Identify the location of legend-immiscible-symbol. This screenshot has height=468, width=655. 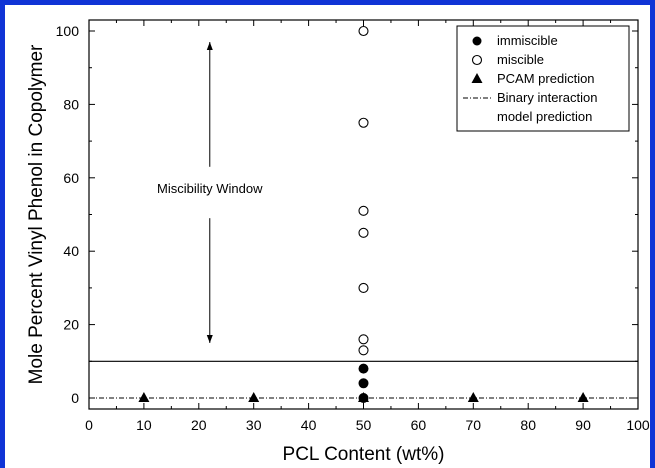
(477, 41).